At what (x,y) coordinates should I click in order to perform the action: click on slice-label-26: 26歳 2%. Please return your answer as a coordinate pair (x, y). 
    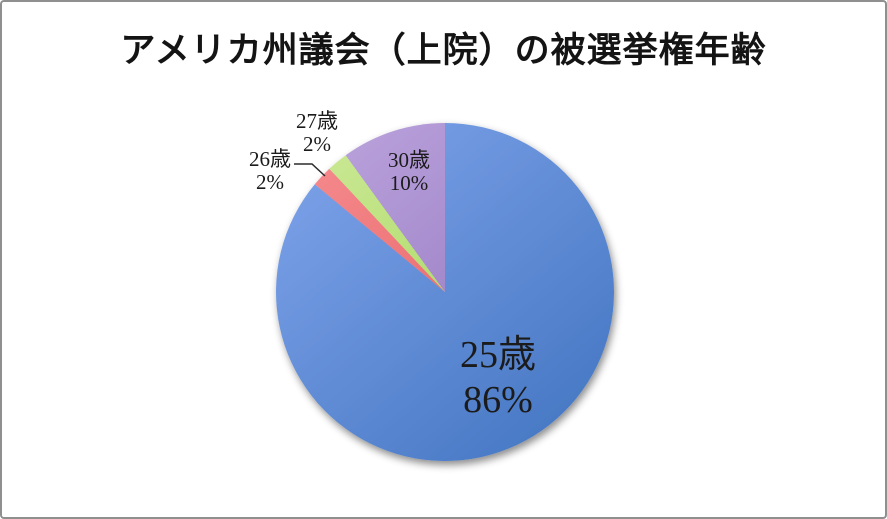
    Looking at the image, I should click on (270, 171).